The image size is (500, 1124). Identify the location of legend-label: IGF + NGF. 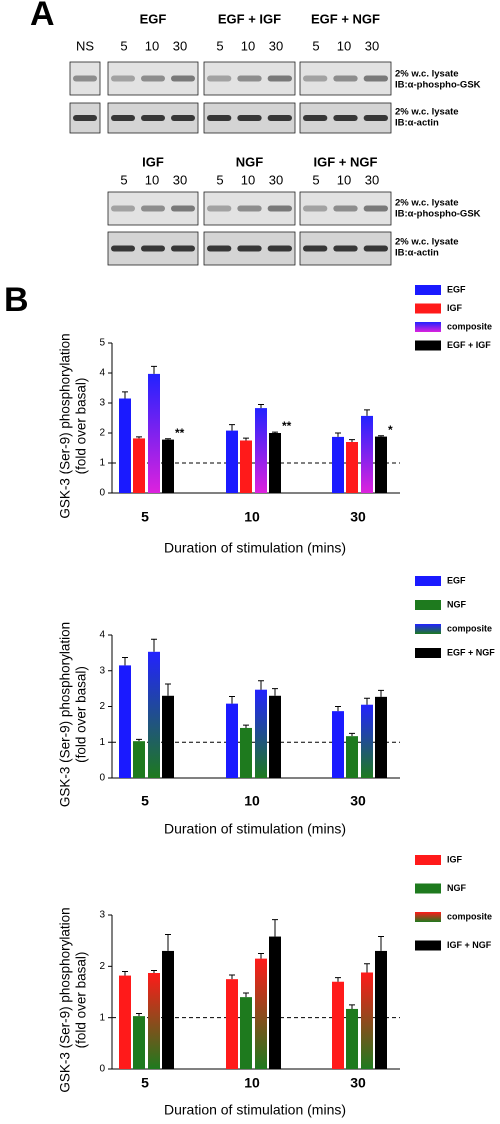
(469, 945).